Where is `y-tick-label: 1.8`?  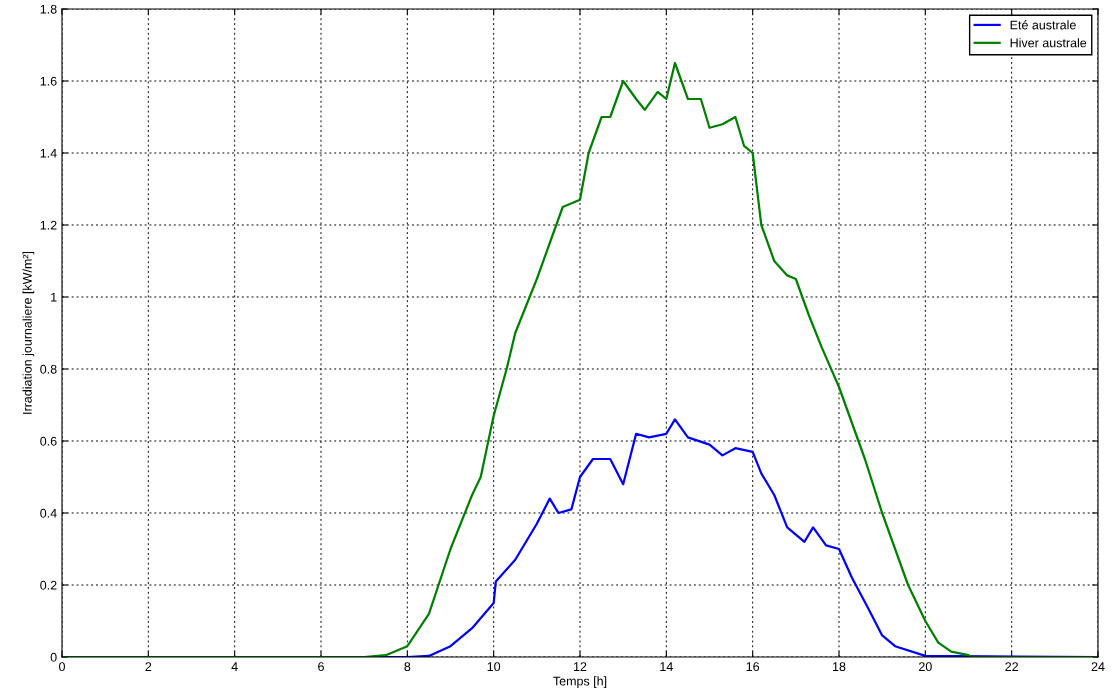 y-tick-label: 1.8 is located at coordinates (48, 9).